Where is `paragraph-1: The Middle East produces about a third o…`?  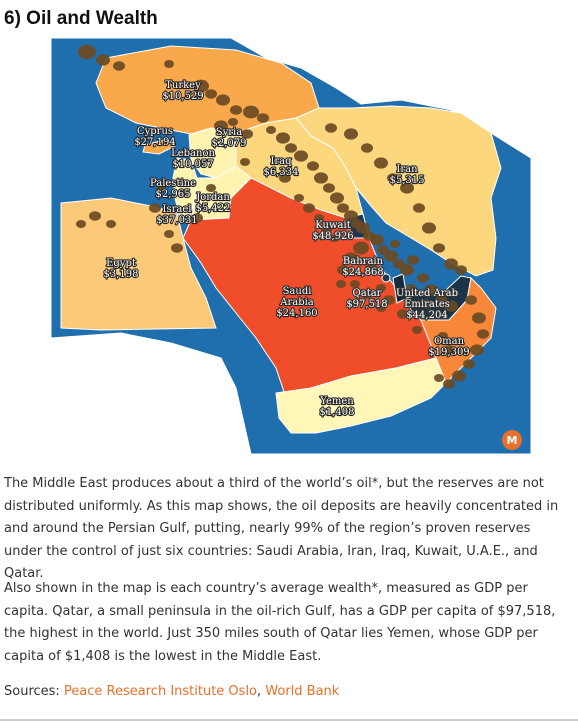 paragraph-1: The Middle East produces about a third o… is located at coordinates (281, 528).